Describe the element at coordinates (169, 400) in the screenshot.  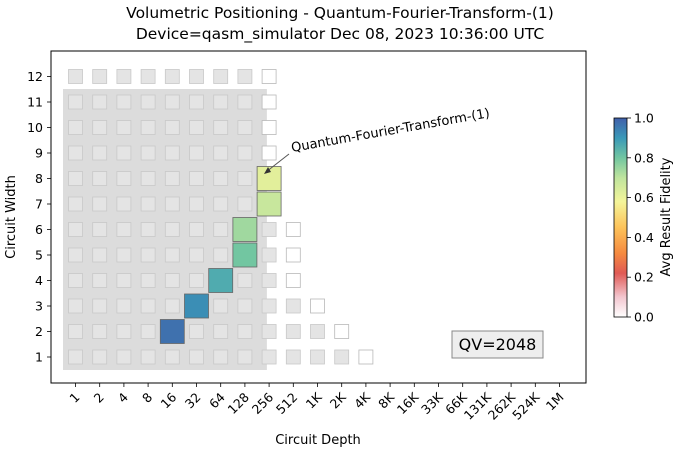
I see `x-tick-label: 16` at that location.